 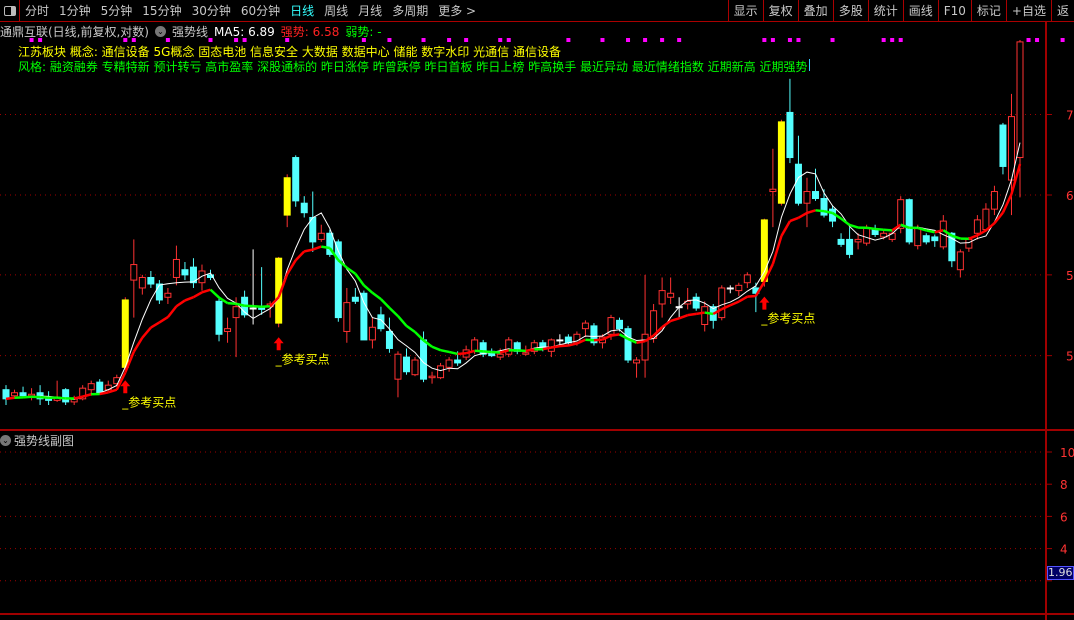 I want to click on f10-button: F10, so click(x=954, y=11).